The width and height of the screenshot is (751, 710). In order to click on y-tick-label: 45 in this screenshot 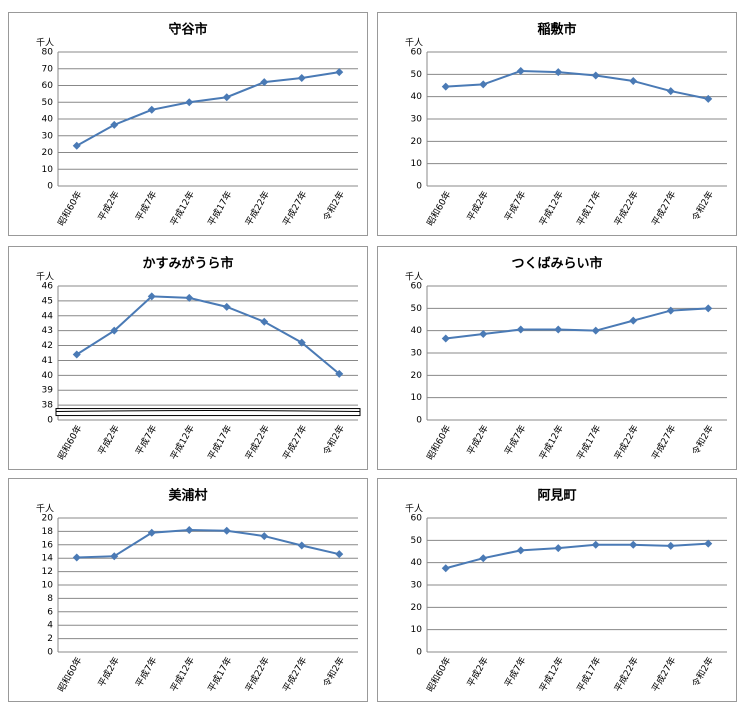, I will do `click(47, 301)`.